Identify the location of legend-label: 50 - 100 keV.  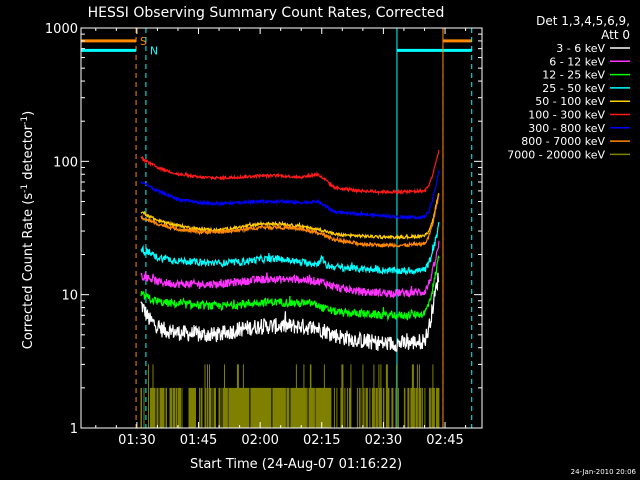
(570, 101).